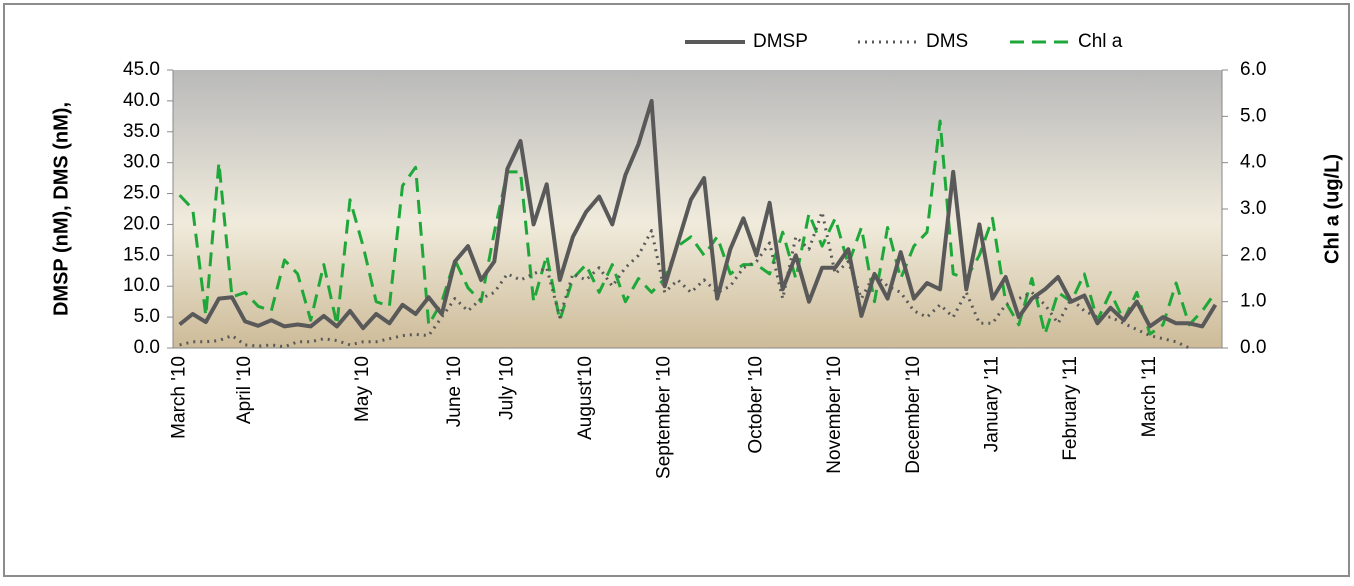 The height and width of the screenshot is (586, 1354). Describe the element at coordinates (1253, 115) in the screenshot. I see `y2-tick-label: 5.0` at that location.